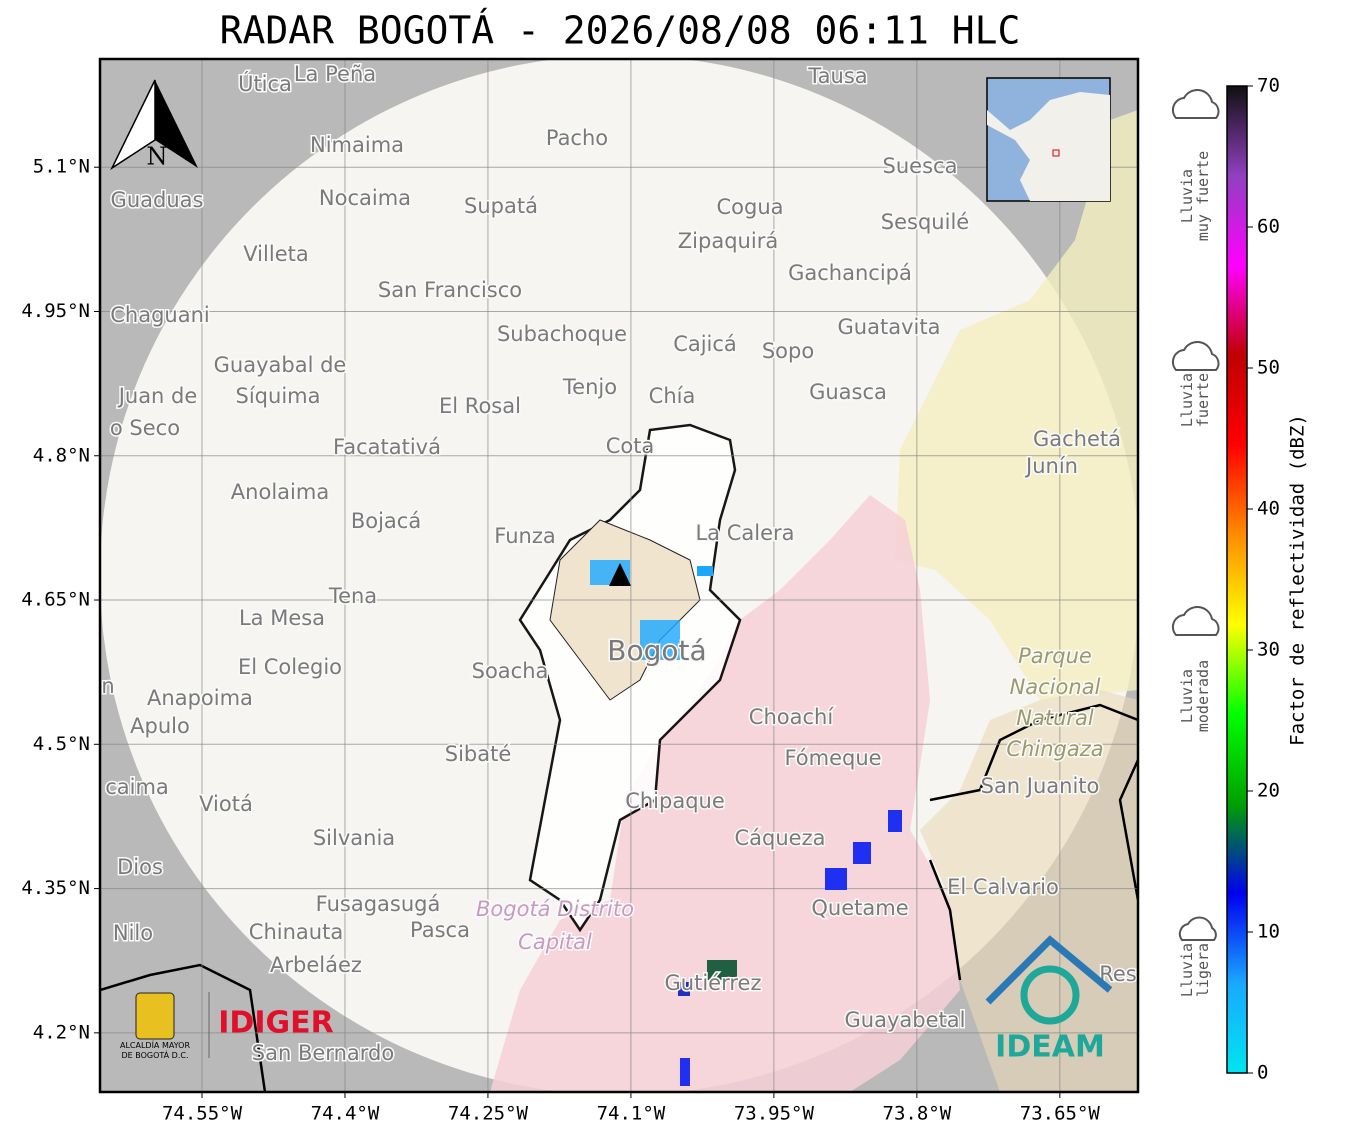  I want to click on ideam-logo: IDEAM, so click(1050, 1047).